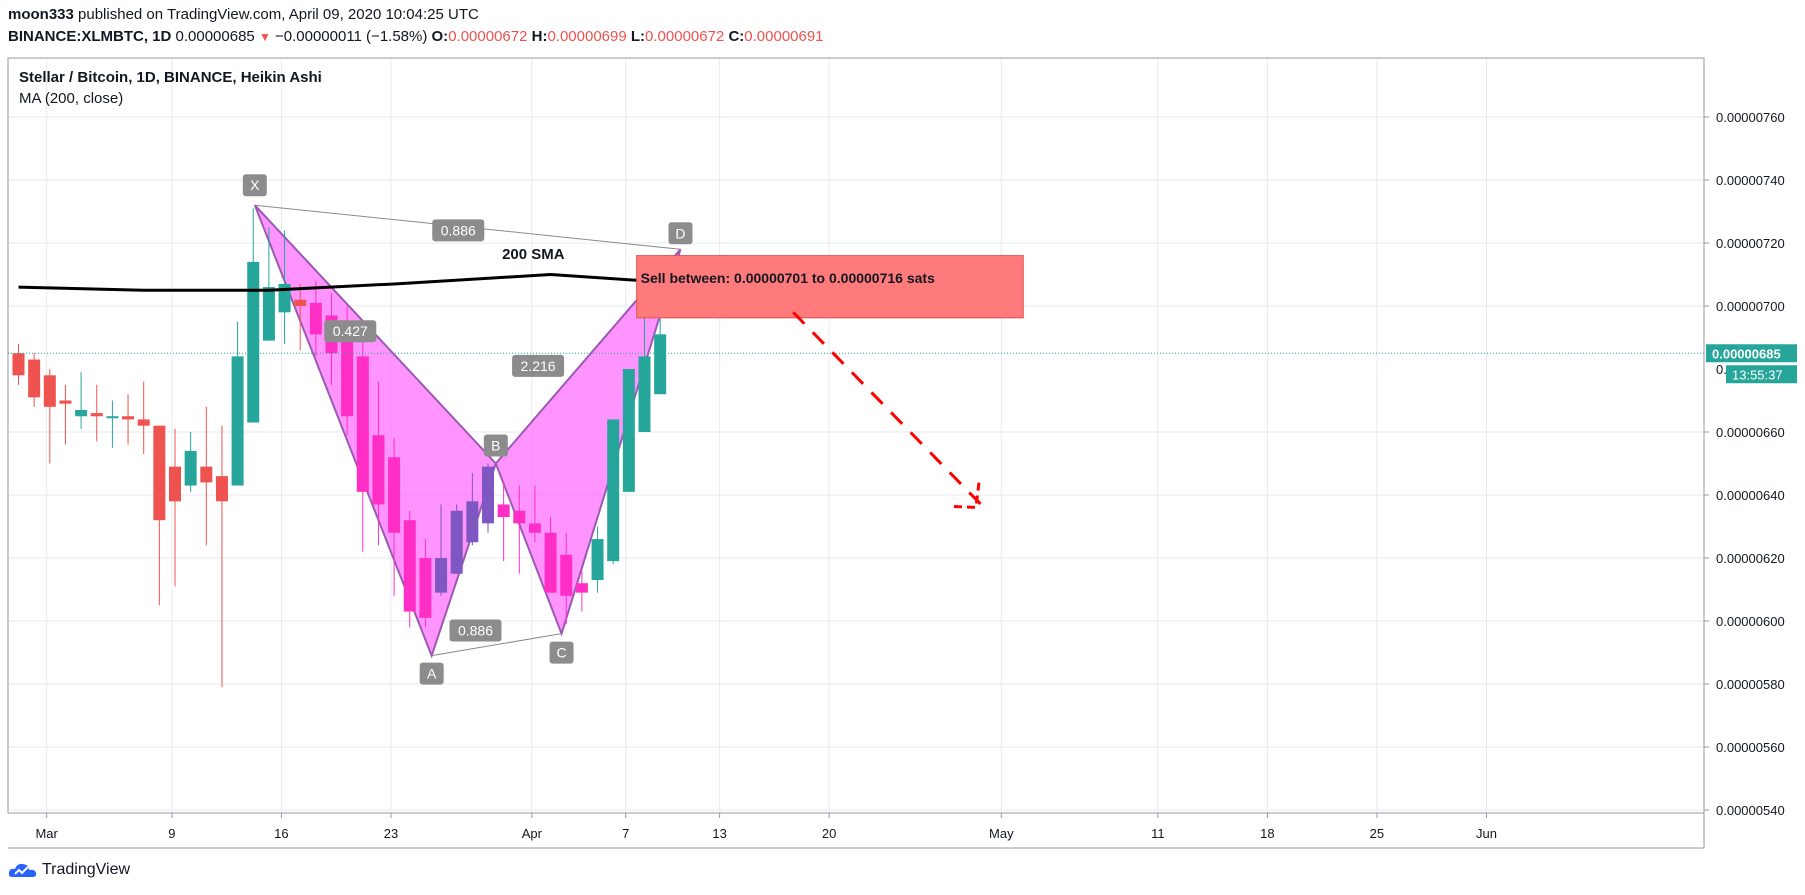  Describe the element at coordinates (1750, 495) in the screenshot. I see `price-tick-label: 0.00000640` at that location.